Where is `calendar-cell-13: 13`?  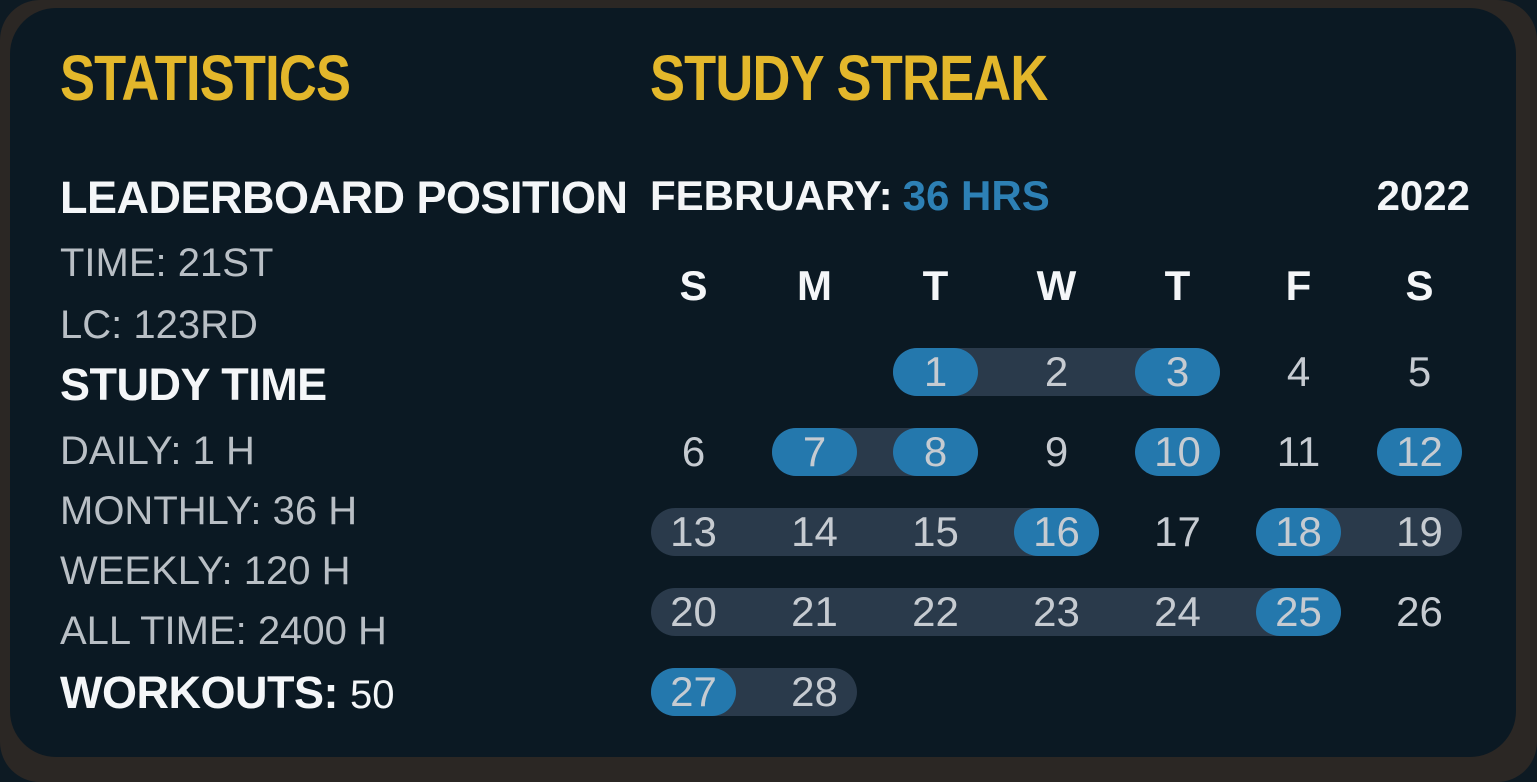 calendar-cell-13: 13 is located at coordinates (693, 532).